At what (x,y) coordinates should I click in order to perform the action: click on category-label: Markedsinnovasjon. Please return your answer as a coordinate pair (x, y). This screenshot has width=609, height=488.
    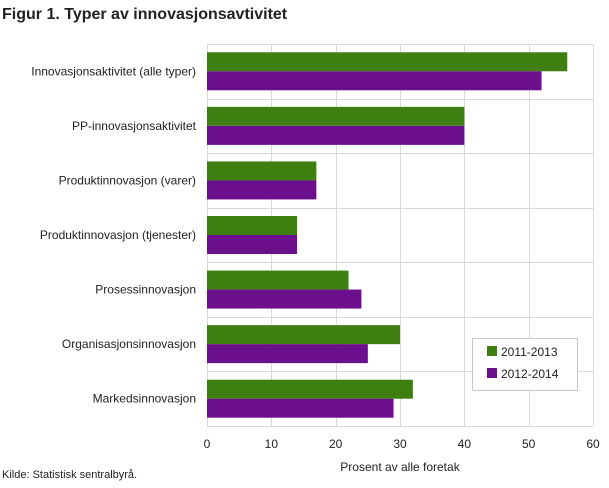
    Looking at the image, I should click on (144, 399).